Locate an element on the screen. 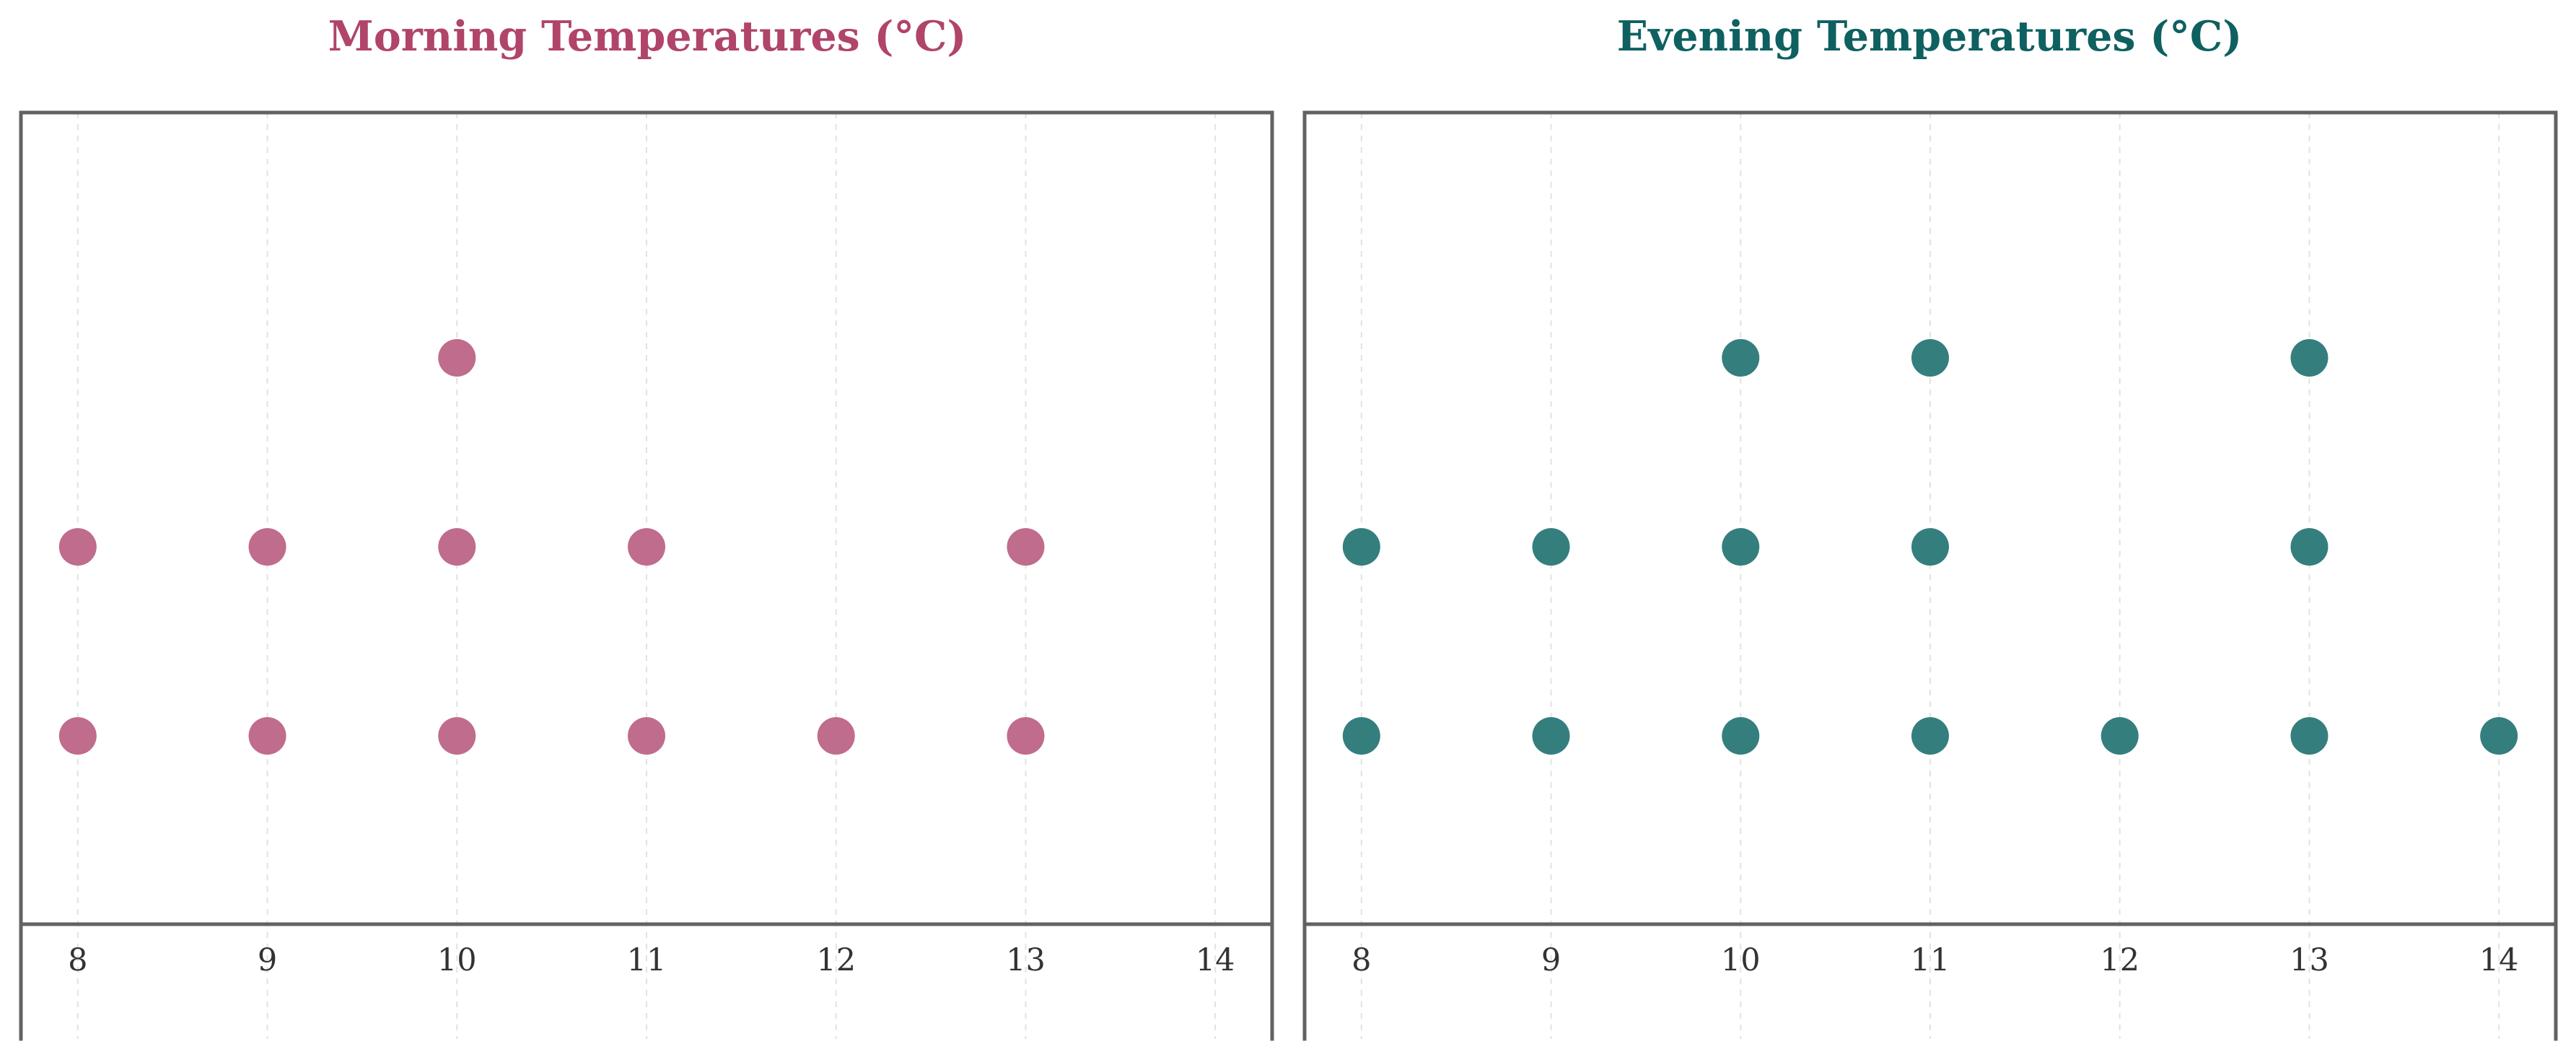  morning-x-ticks: 8 9 10 11 12 13 14 is located at coordinates (651, 960).